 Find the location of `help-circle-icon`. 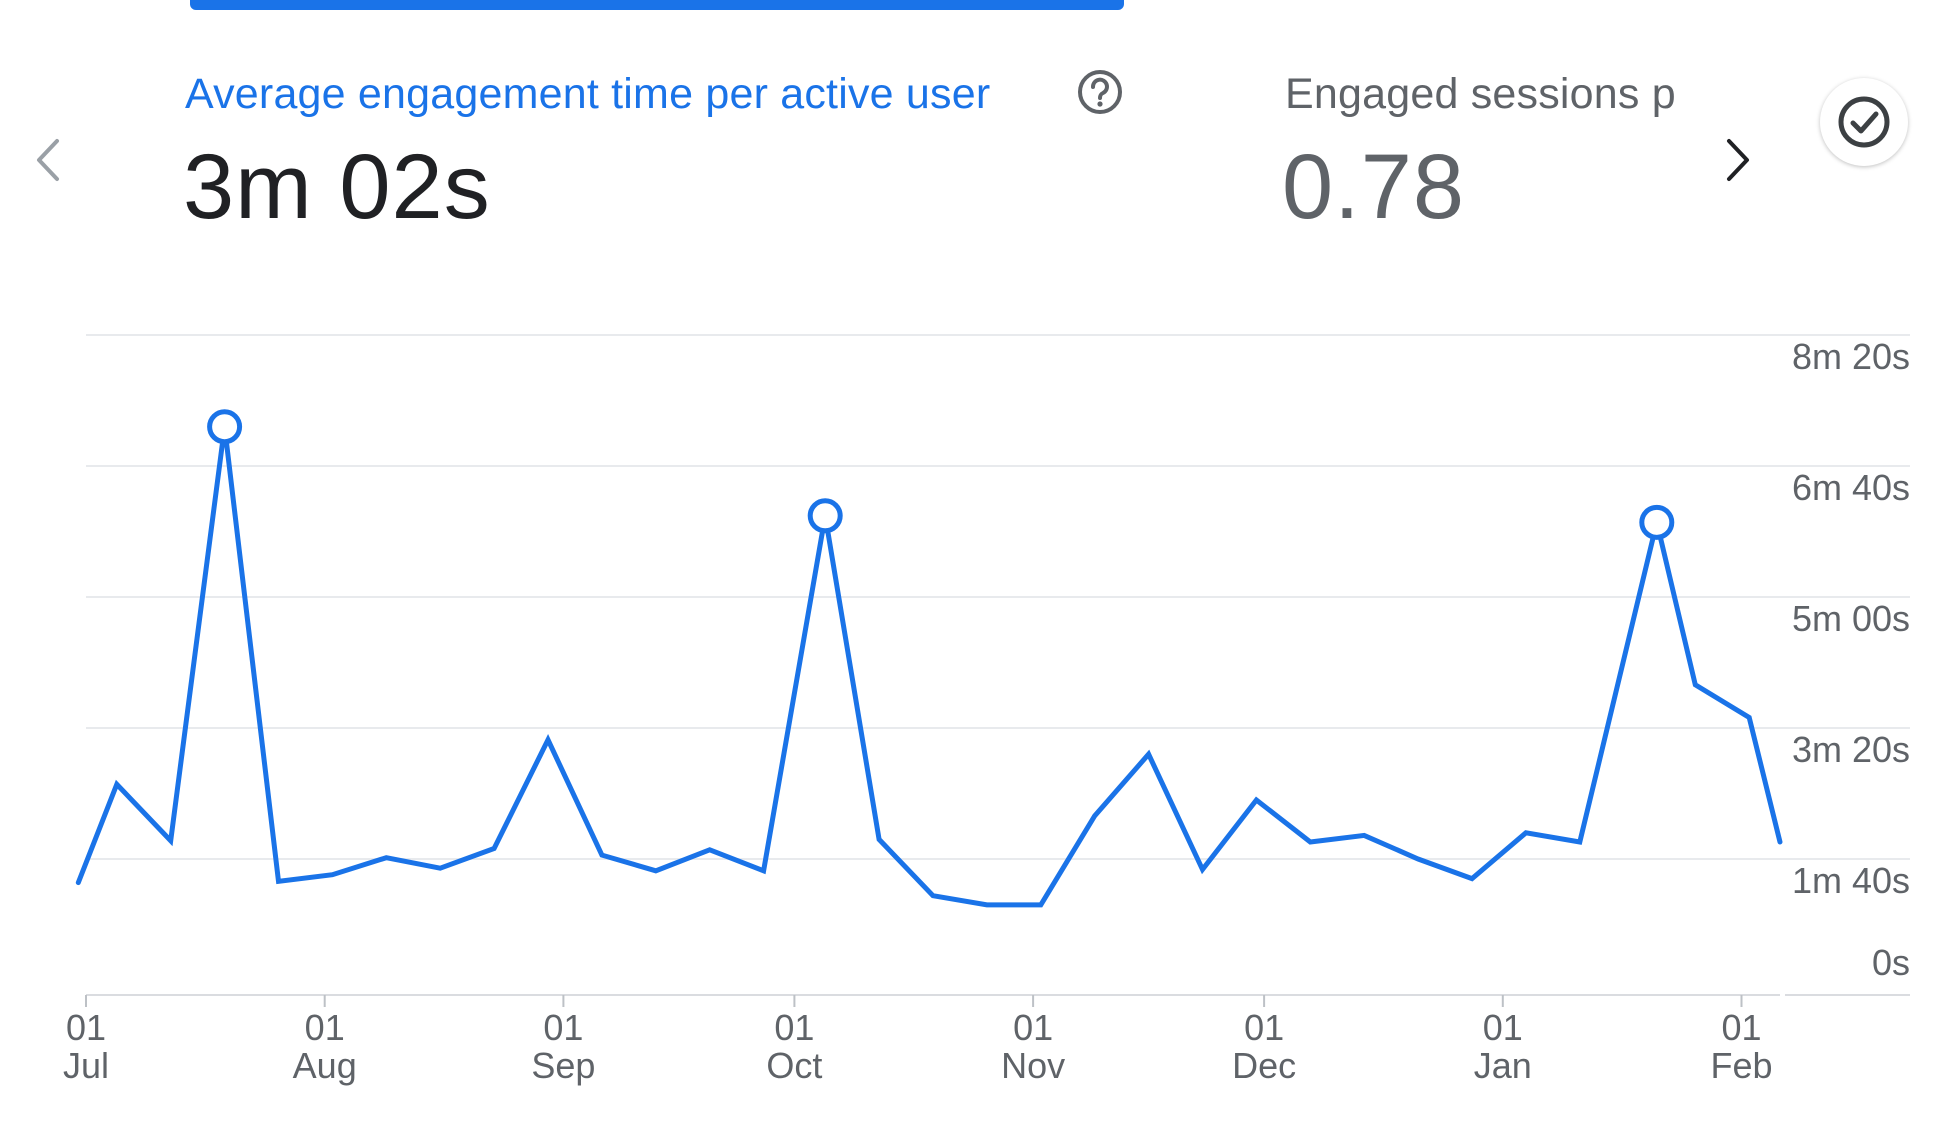

help-circle-icon is located at coordinates (1100, 92).